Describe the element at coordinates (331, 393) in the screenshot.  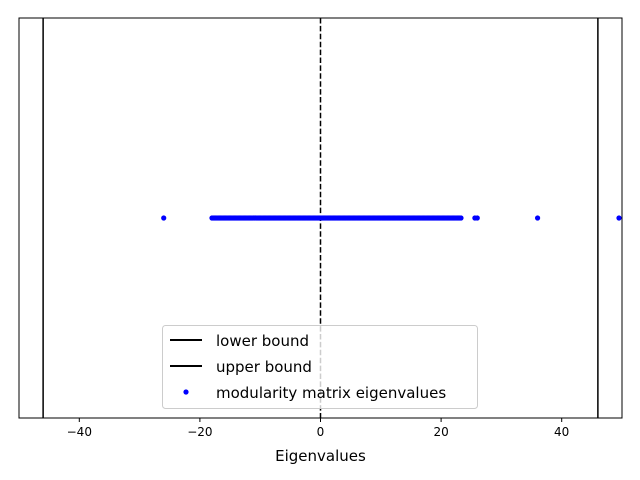
I see `legend-label: modularity matrix eigenvalues` at that location.